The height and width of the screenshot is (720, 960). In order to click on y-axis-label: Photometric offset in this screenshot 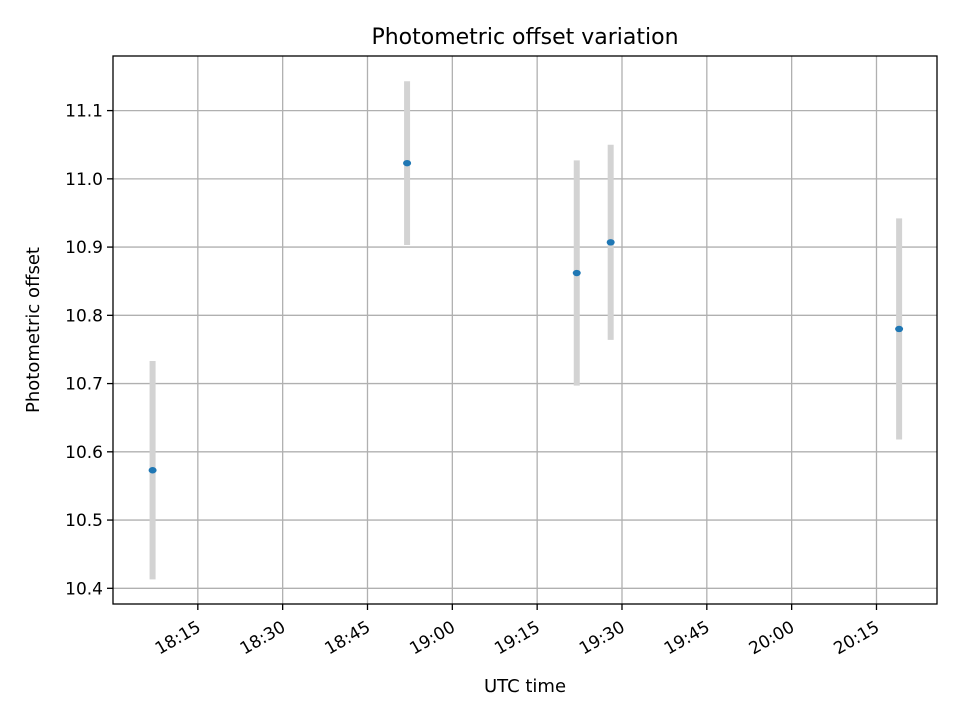, I will do `click(33, 330)`.